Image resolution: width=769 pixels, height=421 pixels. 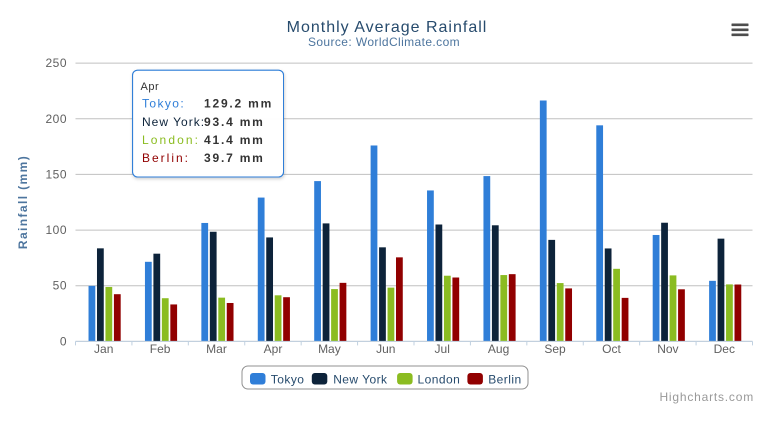 I want to click on svg-text: 93.4 mm, so click(x=234, y=122).